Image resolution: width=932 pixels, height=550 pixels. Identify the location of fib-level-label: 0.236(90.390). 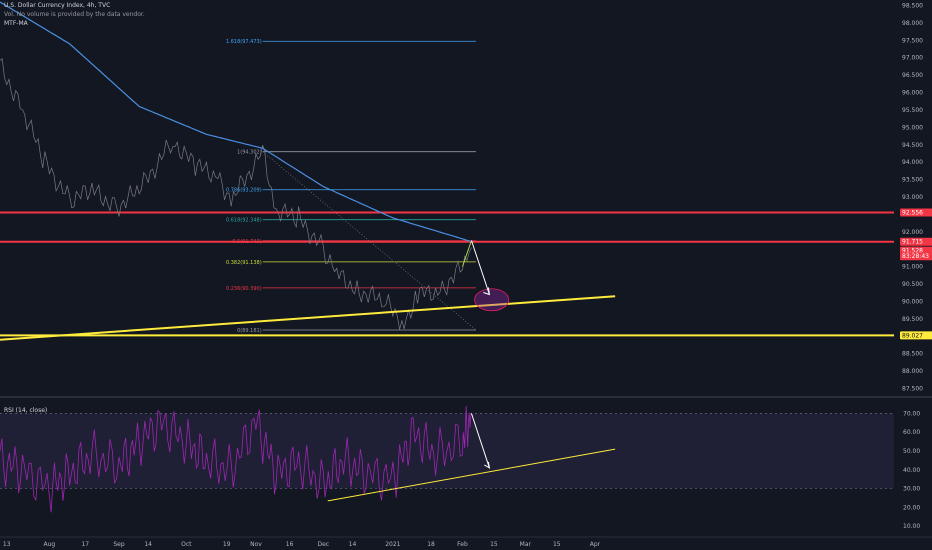
(244, 289).